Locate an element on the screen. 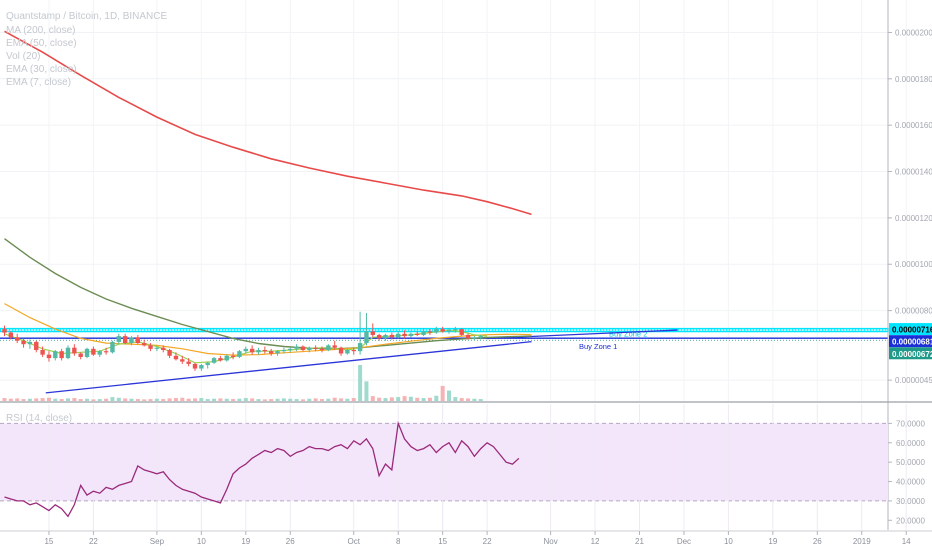 Image resolution: width=932 pixels, height=550 pixels. price-badge-label: 0.00000672 is located at coordinates (912, 354).